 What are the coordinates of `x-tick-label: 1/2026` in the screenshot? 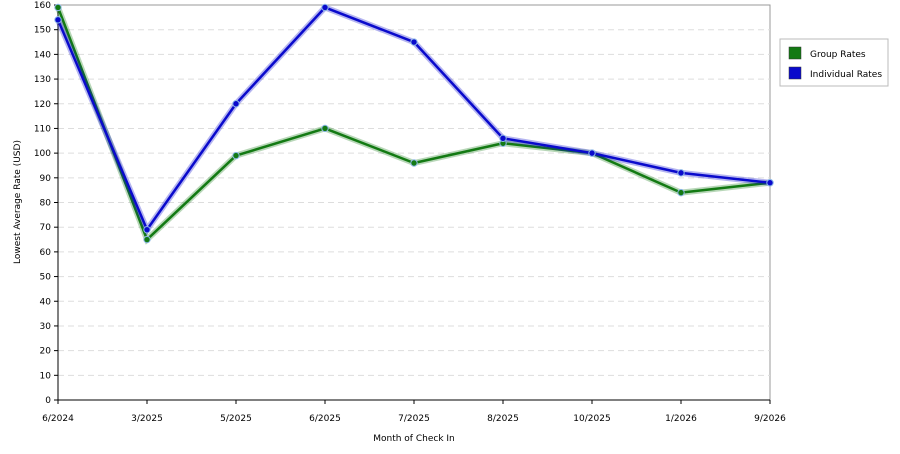 It's located at (681, 419).